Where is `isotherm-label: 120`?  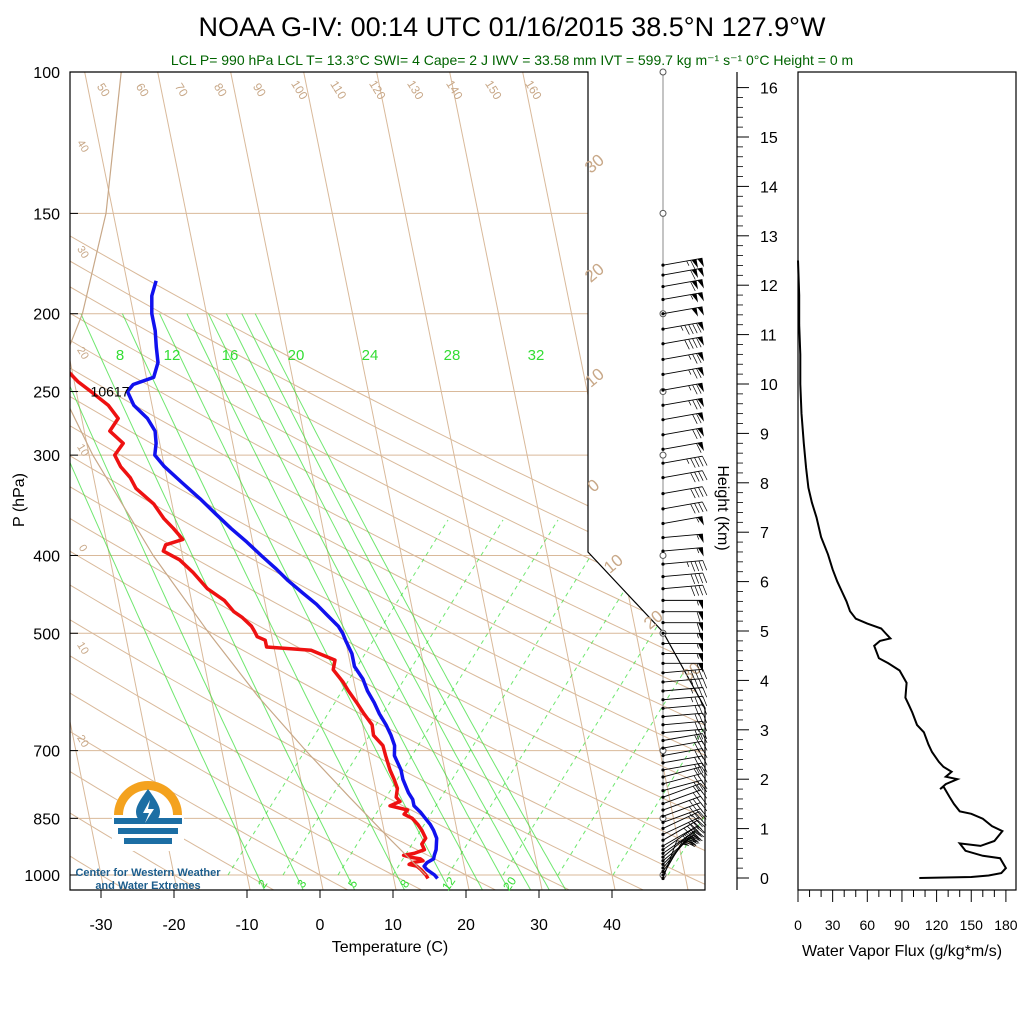 isotherm-label: 120 is located at coordinates (377, 90).